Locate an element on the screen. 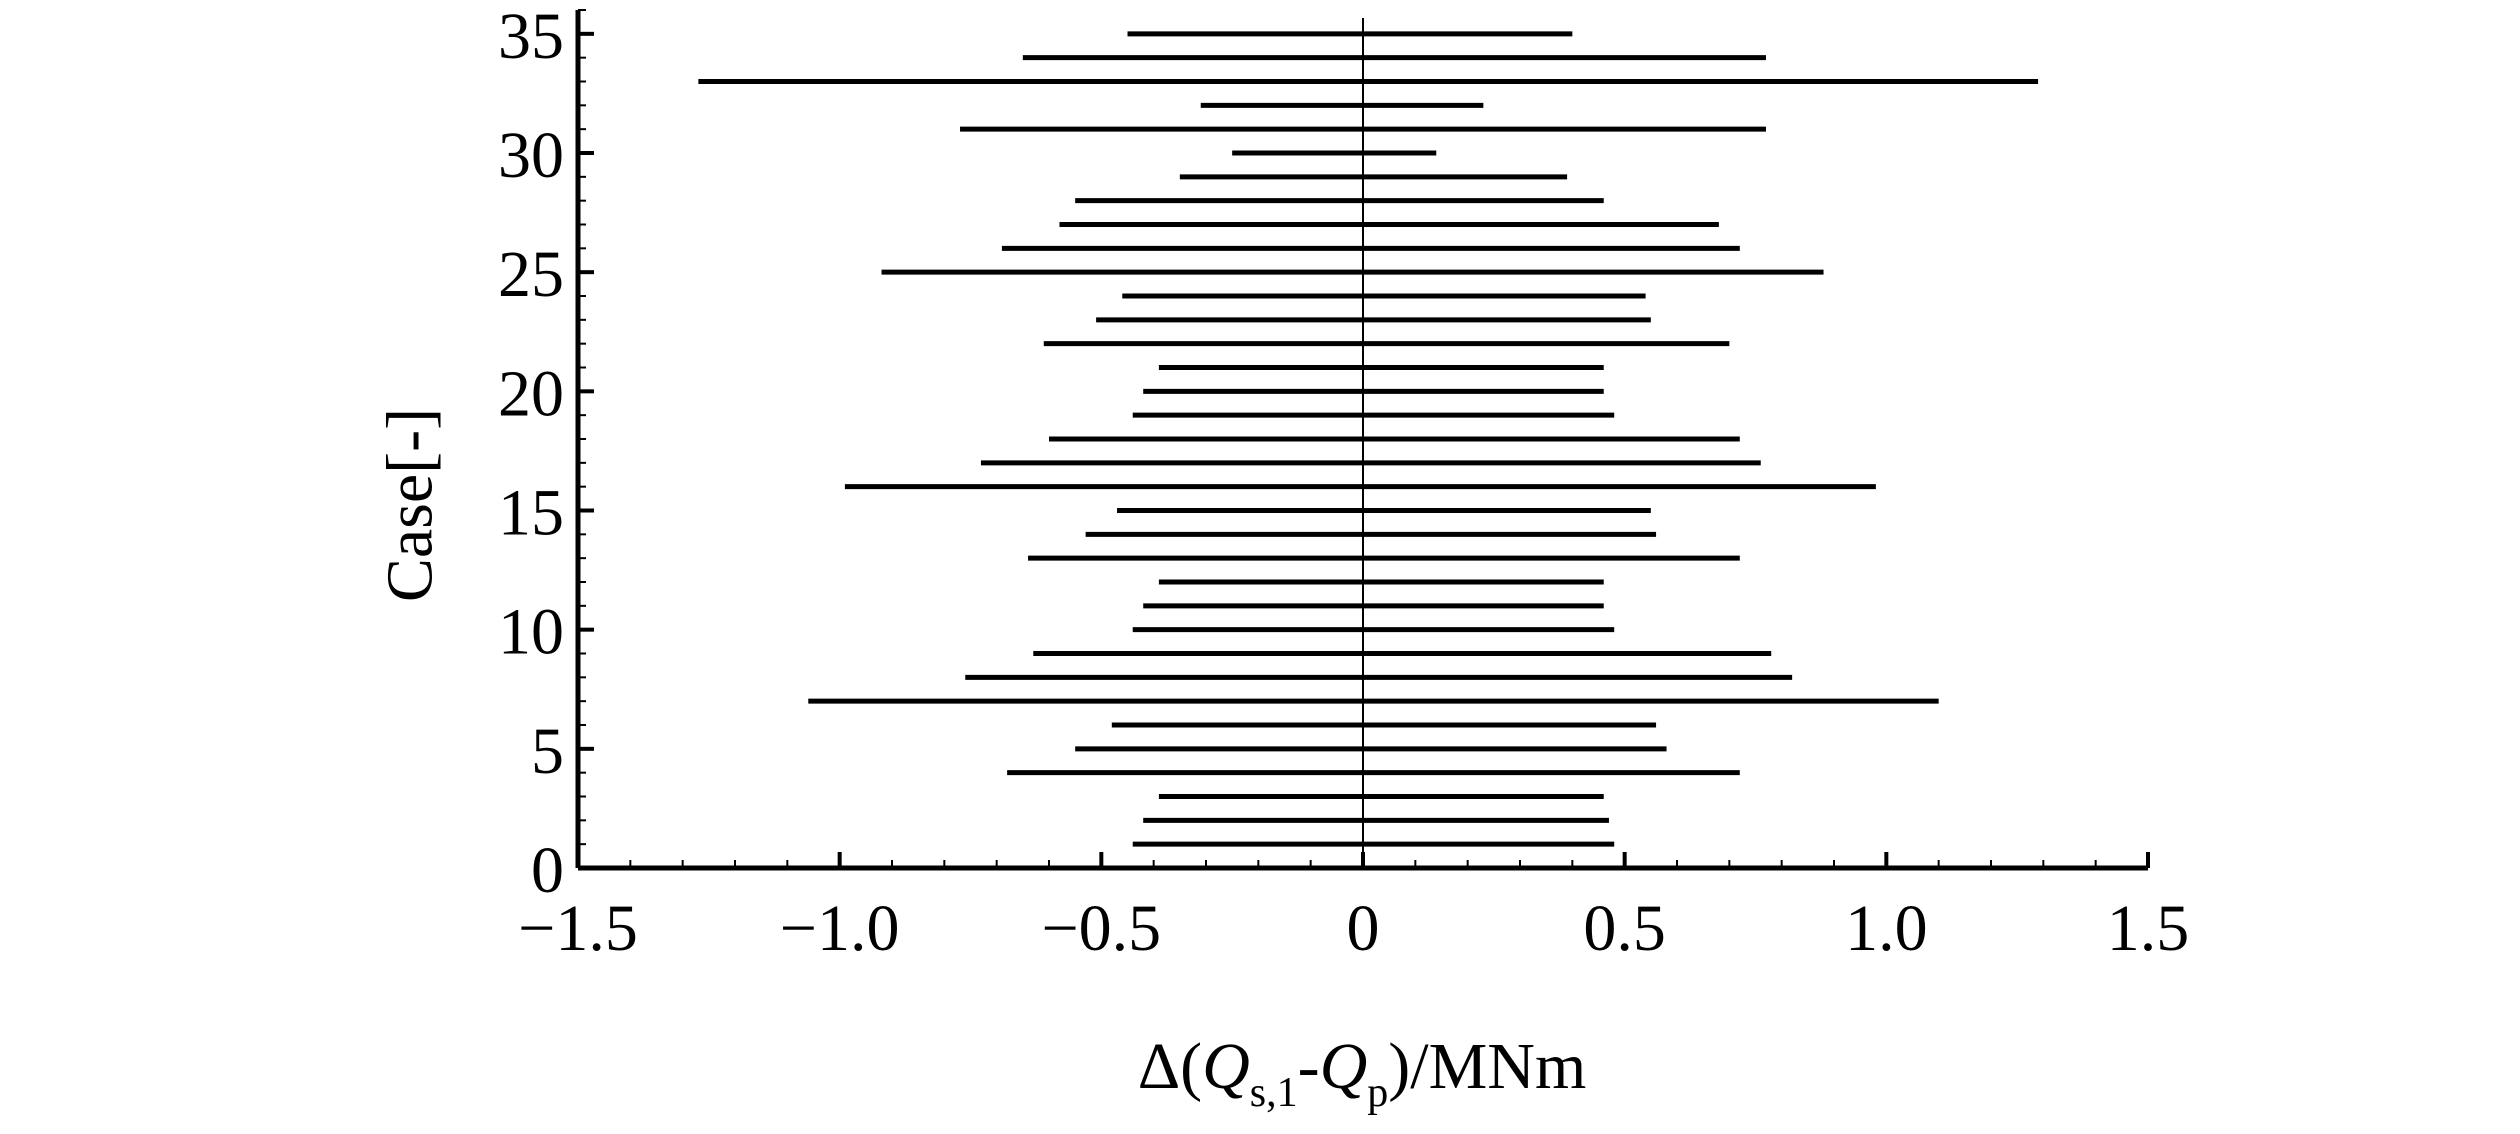  x-tick-label: −1.5 is located at coordinates (578, 928).